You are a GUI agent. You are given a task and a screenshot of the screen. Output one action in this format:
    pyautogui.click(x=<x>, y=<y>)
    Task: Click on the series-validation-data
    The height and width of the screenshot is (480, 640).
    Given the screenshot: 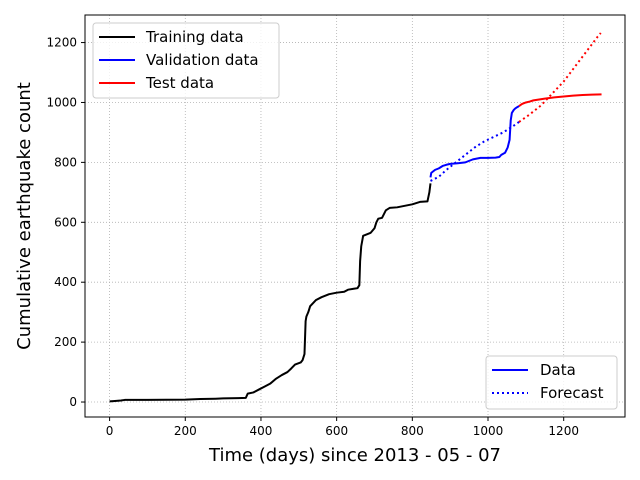 What is the action you would take?
    pyautogui.click(x=474, y=141)
    